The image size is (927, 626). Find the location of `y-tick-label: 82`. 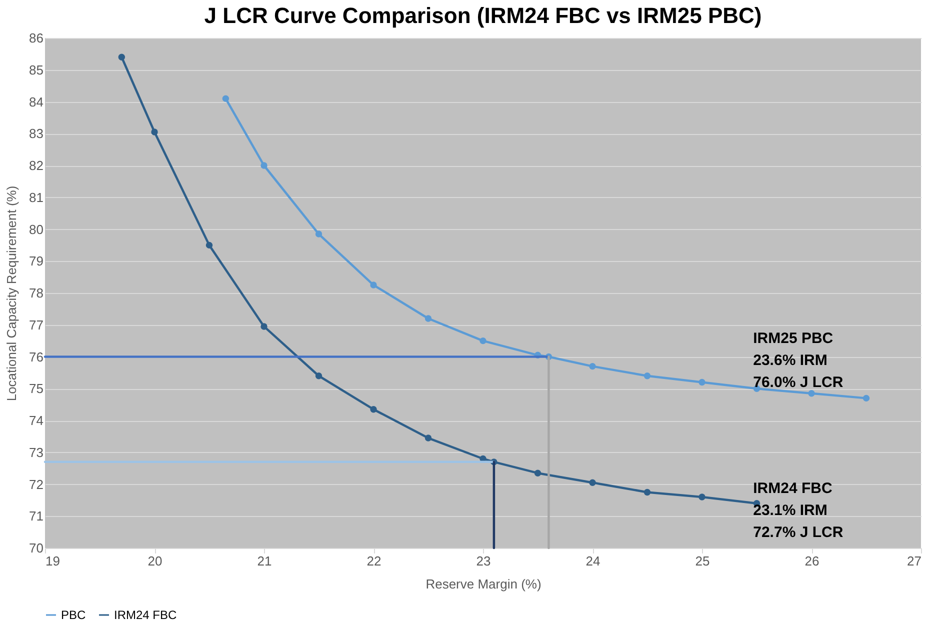

y-tick-label: 82 is located at coordinates (36, 165).